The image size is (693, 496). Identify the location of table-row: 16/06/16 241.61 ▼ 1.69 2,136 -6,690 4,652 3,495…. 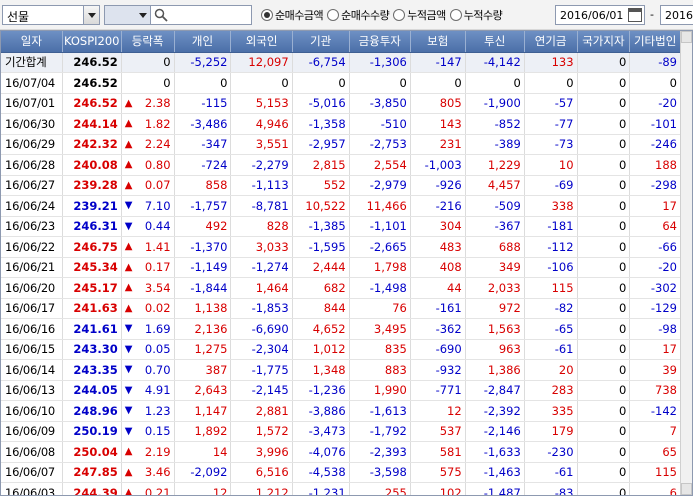
(341, 329).